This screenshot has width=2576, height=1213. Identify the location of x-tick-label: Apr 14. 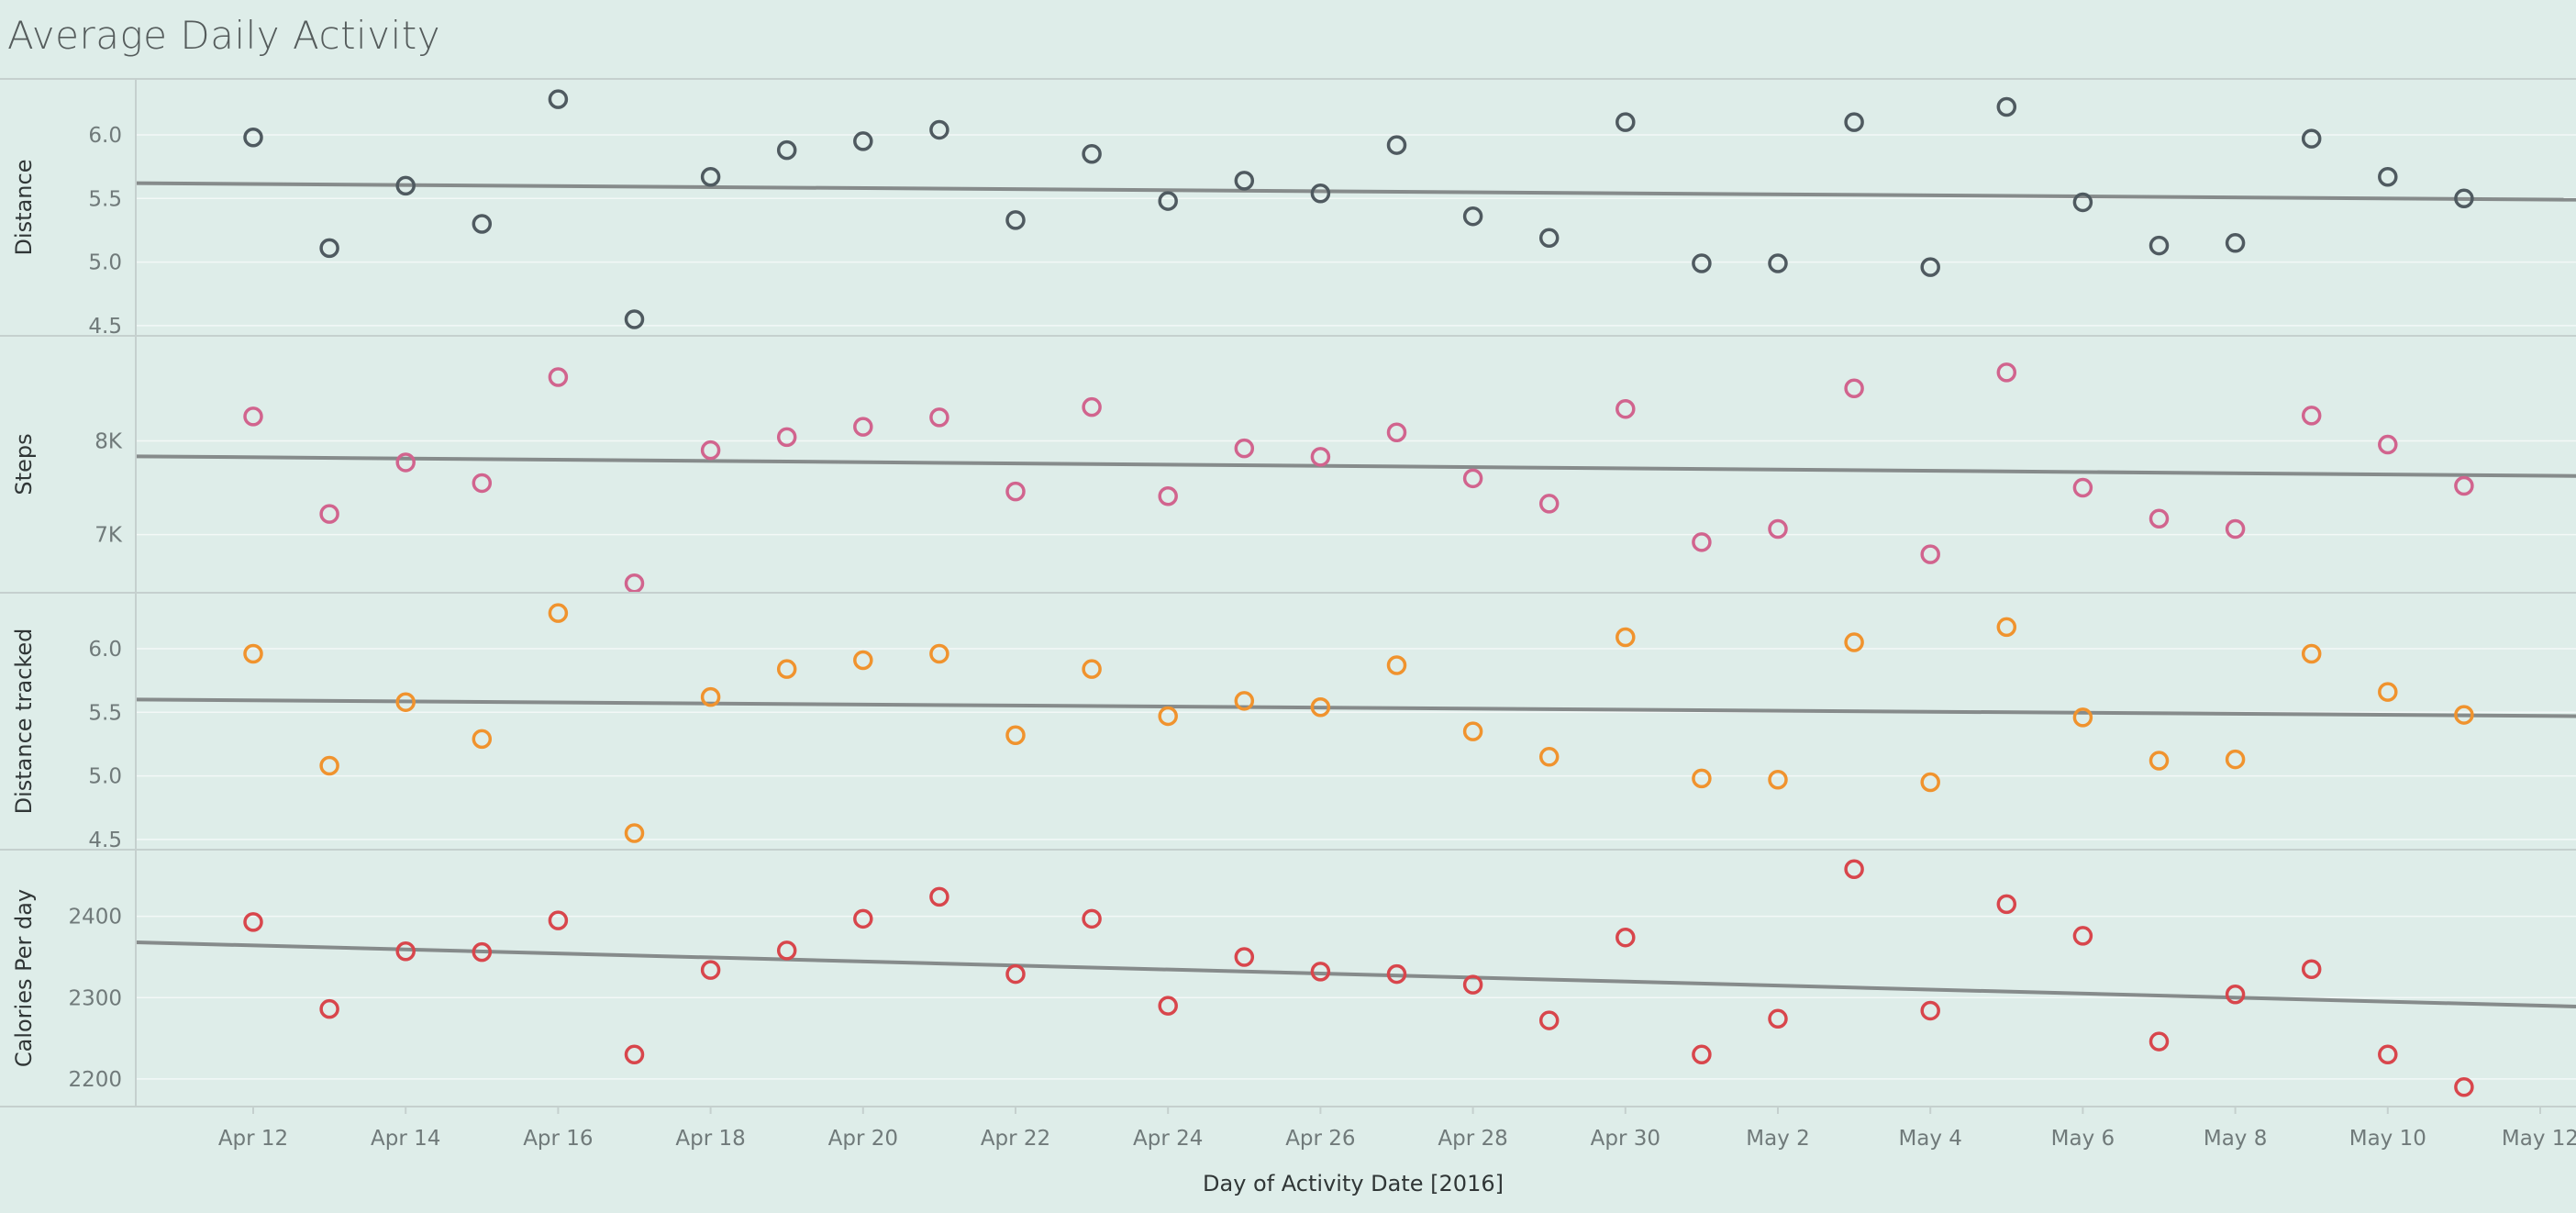
(405, 1139).